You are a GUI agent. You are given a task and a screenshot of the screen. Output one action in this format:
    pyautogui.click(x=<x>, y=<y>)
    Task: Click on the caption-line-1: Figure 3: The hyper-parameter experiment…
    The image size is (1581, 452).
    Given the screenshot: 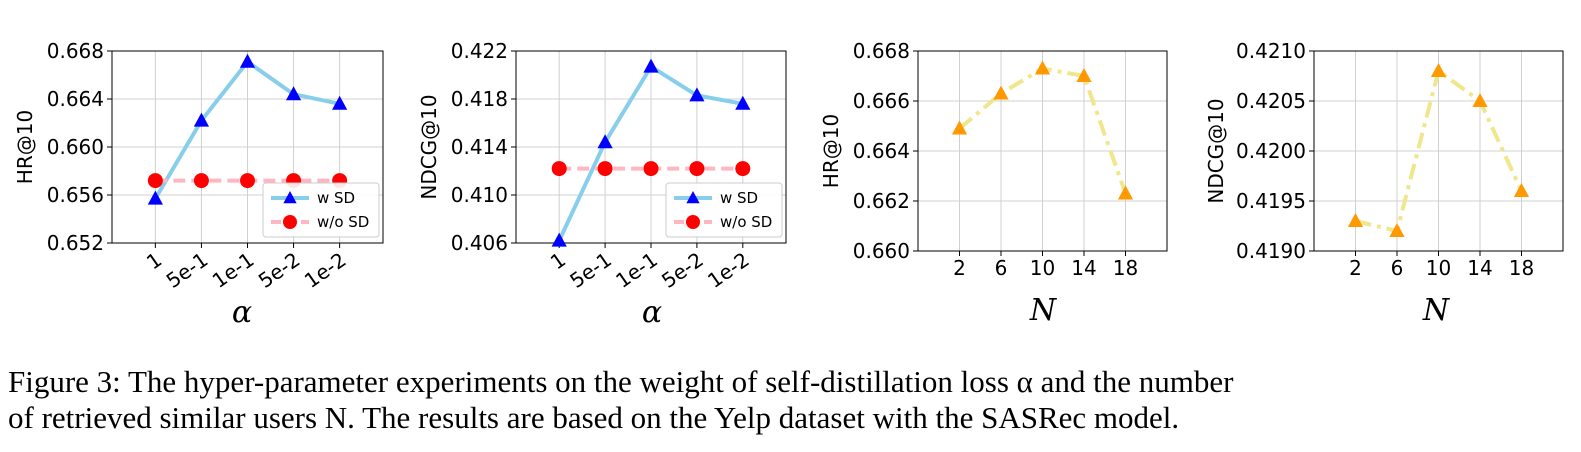 What is the action you would take?
    pyautogui.click(x=621, y=381)
    